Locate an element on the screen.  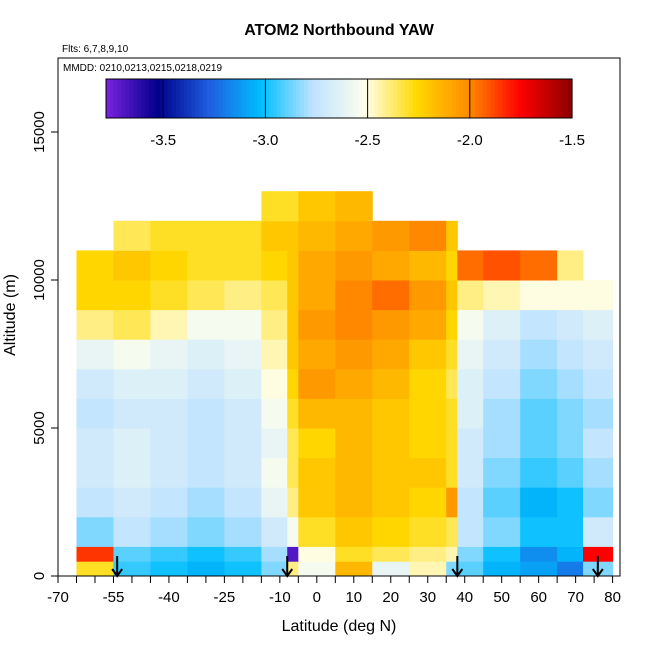
y-tick-label: 5000 is located at coordinates (39, 427).